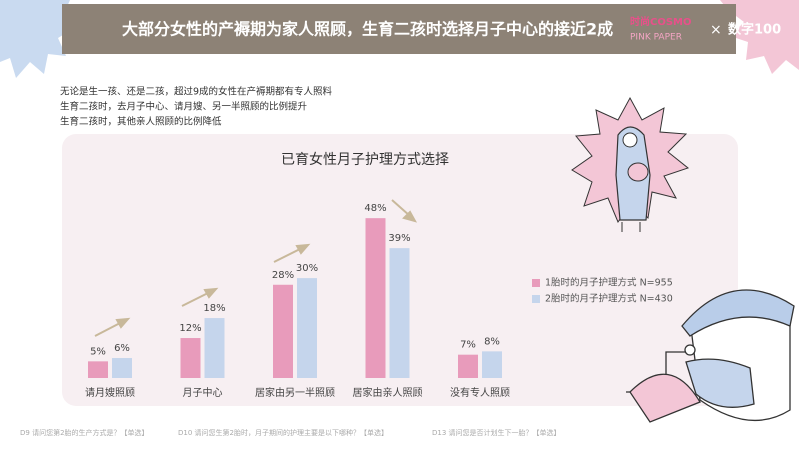  Describe the element at coordinates (365, 159) in the screenshot. I see `chart-title: 已育女性月子护理方式选择` at that location.